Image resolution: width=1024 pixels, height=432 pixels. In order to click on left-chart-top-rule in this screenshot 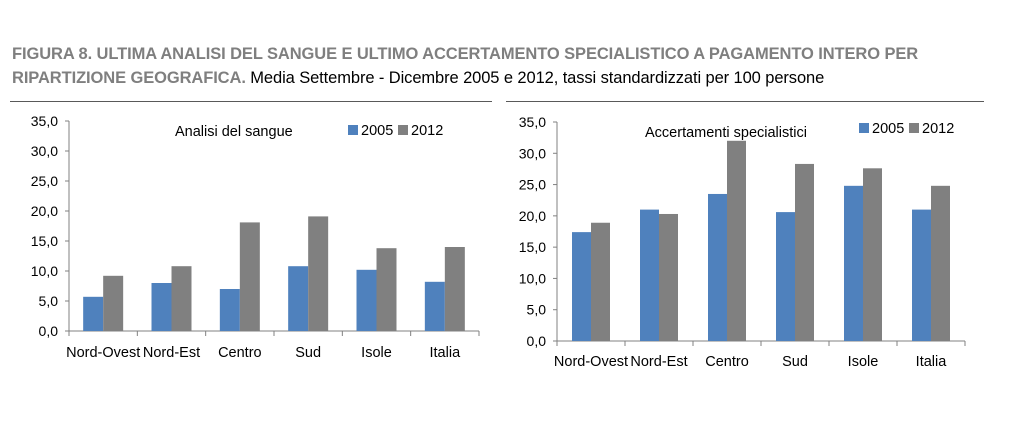, I will do `click(251, 101)`.